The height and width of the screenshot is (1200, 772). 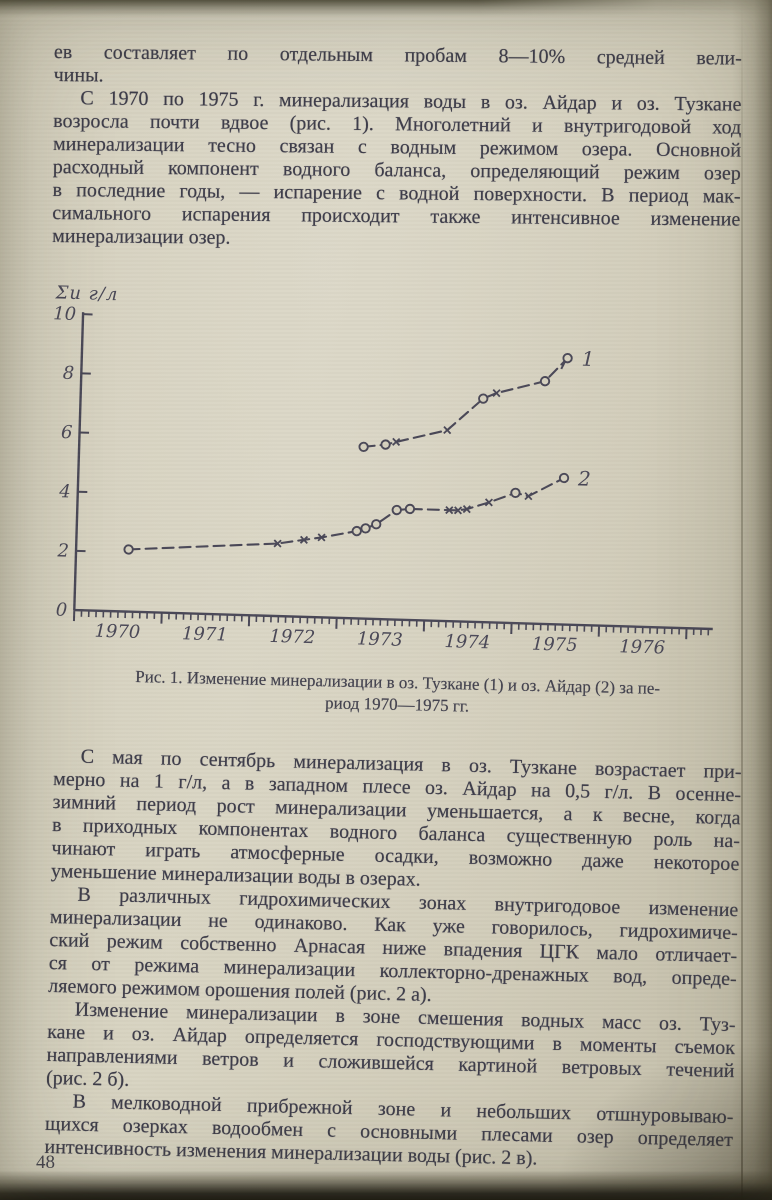 I want to click on y-tick-label: 2, so click(x=62, y=550).